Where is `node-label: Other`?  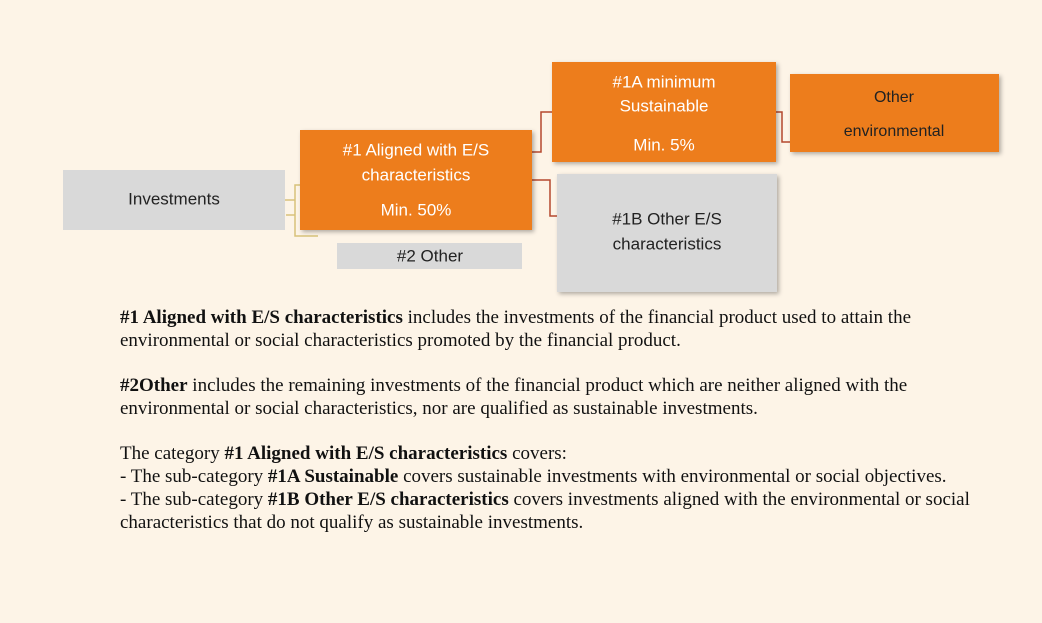 node-label: Other is located at coordinates (894, 97).